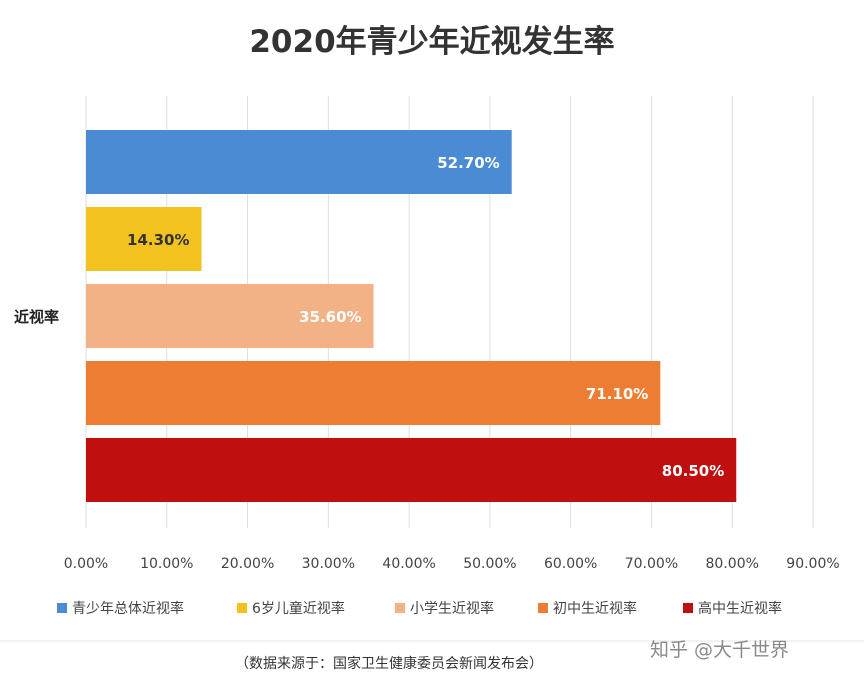  Describe the element at coordinates (719, 650) in the screenshot. I see `watermark: 知乎 @大千世界` at that location.